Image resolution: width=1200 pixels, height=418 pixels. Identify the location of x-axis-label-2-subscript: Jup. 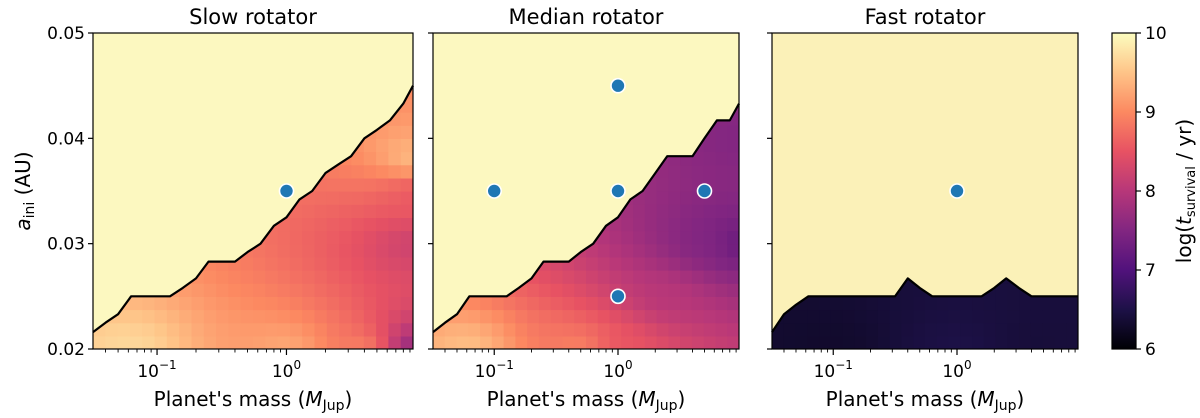
(666, 406).